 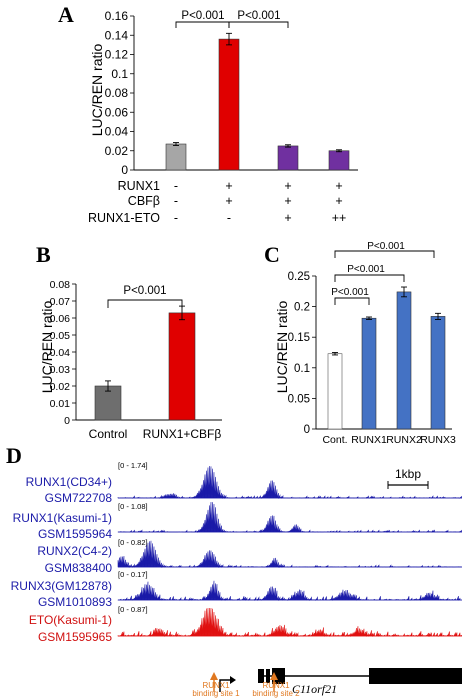 I want to click on x-category-label: RUNX3, so click(x=438, y=440).